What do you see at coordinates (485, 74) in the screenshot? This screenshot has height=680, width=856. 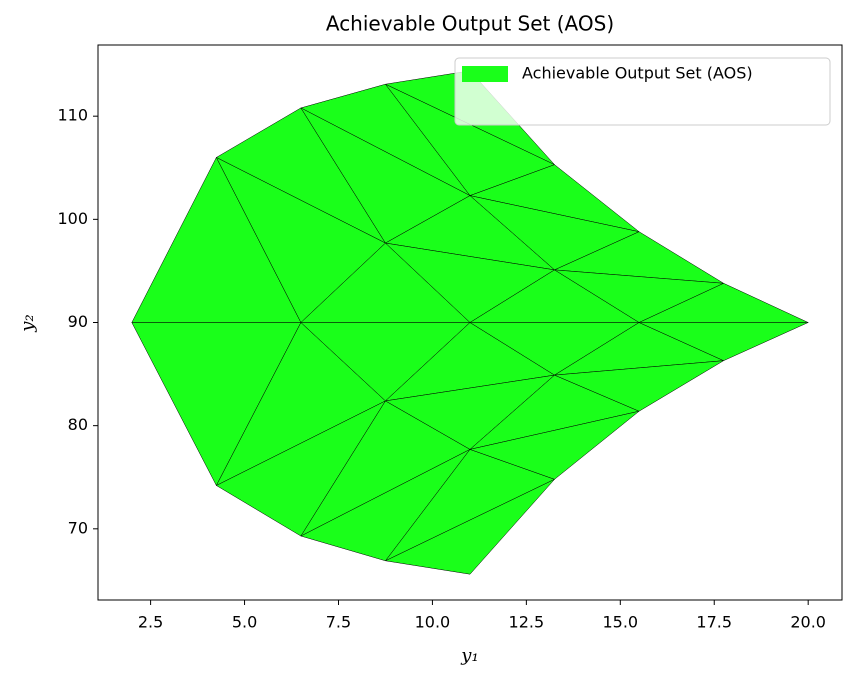 I see `legend-swatch` at bounding box center [485, 74].